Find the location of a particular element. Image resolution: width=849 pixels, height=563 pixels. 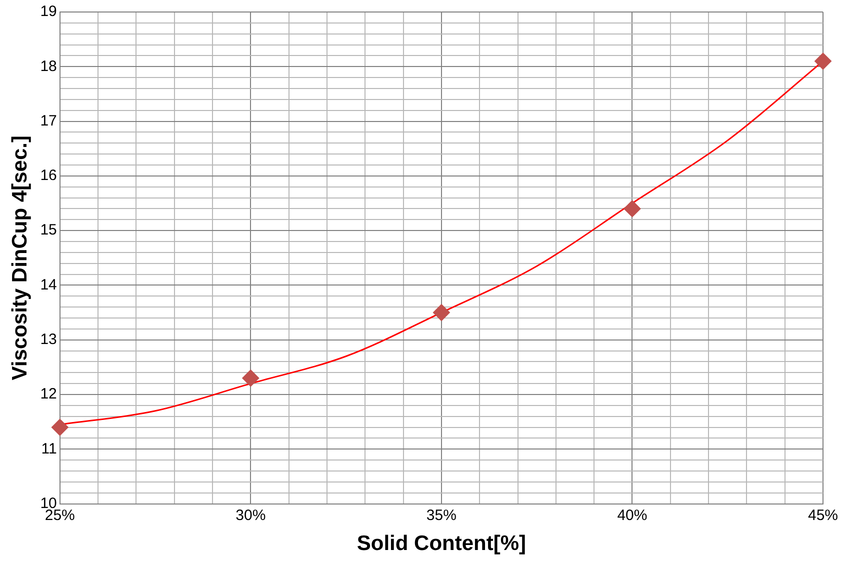

y-tick-label: 19 is located at coordinates (48, 11).